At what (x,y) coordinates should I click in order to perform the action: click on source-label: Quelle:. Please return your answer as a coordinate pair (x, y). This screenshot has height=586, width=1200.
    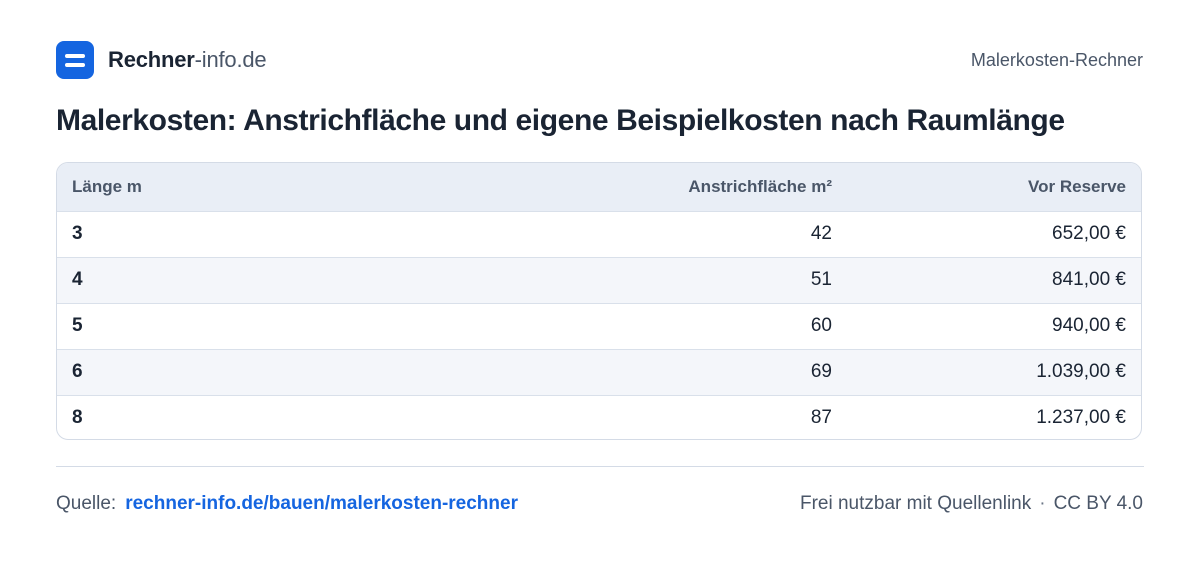
    Looking at the image, I should click on (86, 503).